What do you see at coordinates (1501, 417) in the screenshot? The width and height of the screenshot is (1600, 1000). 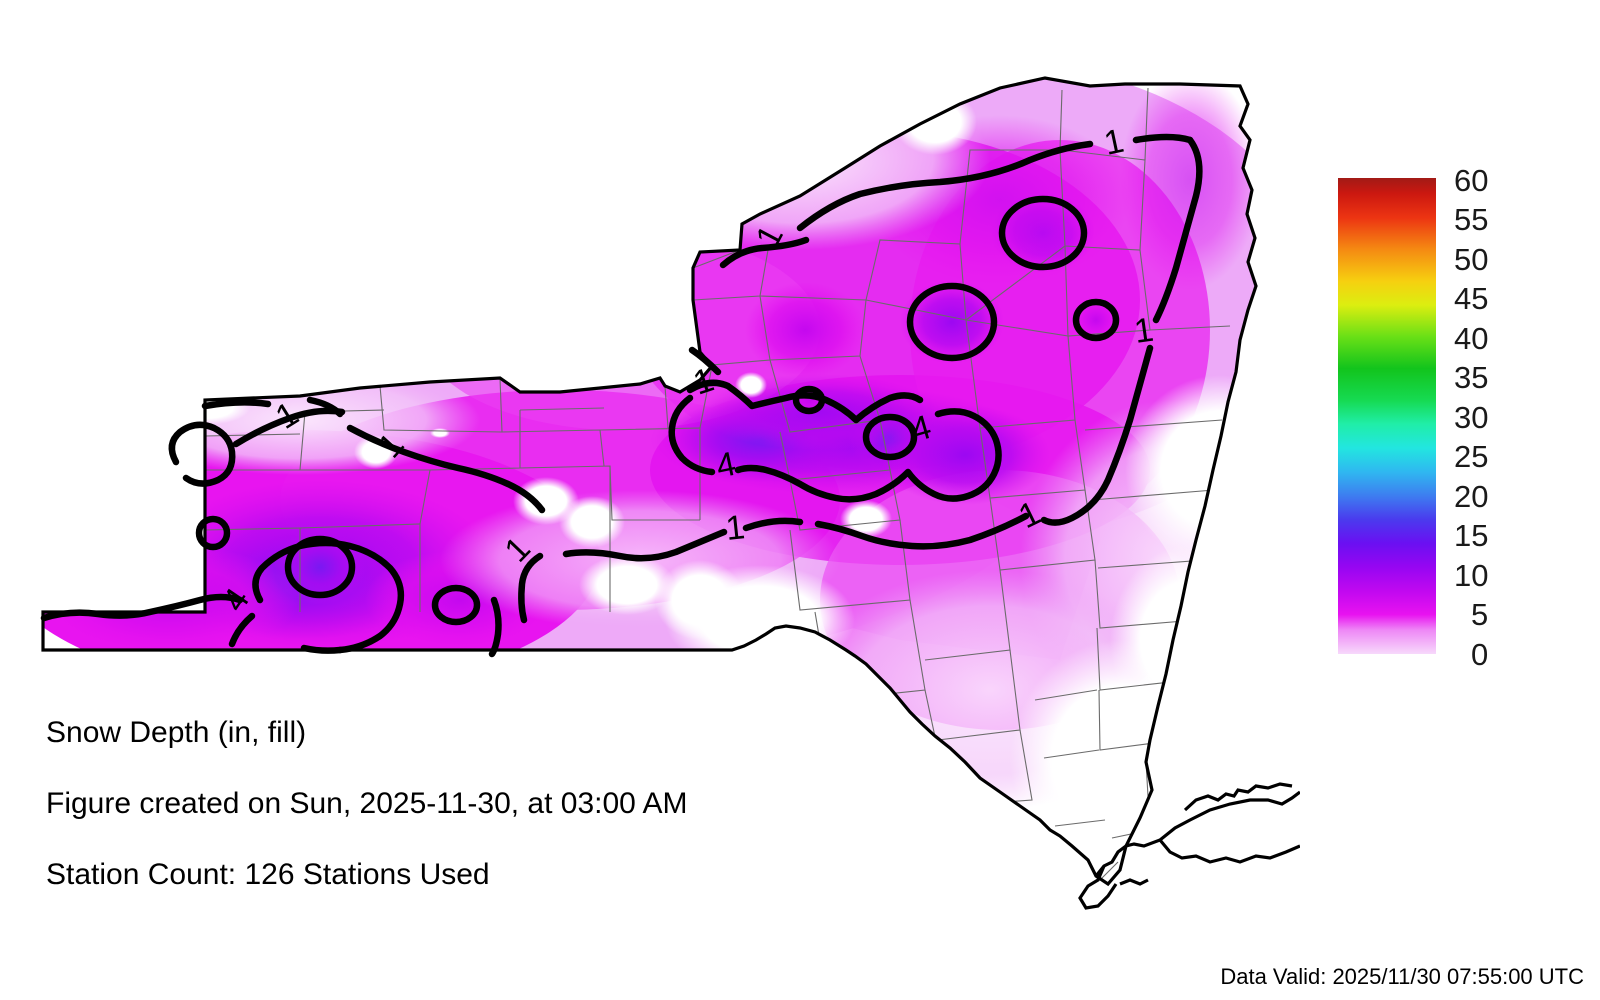 I see `colorbar-tick-labels: 60 55 50 45 40 35 30 25 20 15 10 5 0` at bounding box center [1501, 417].